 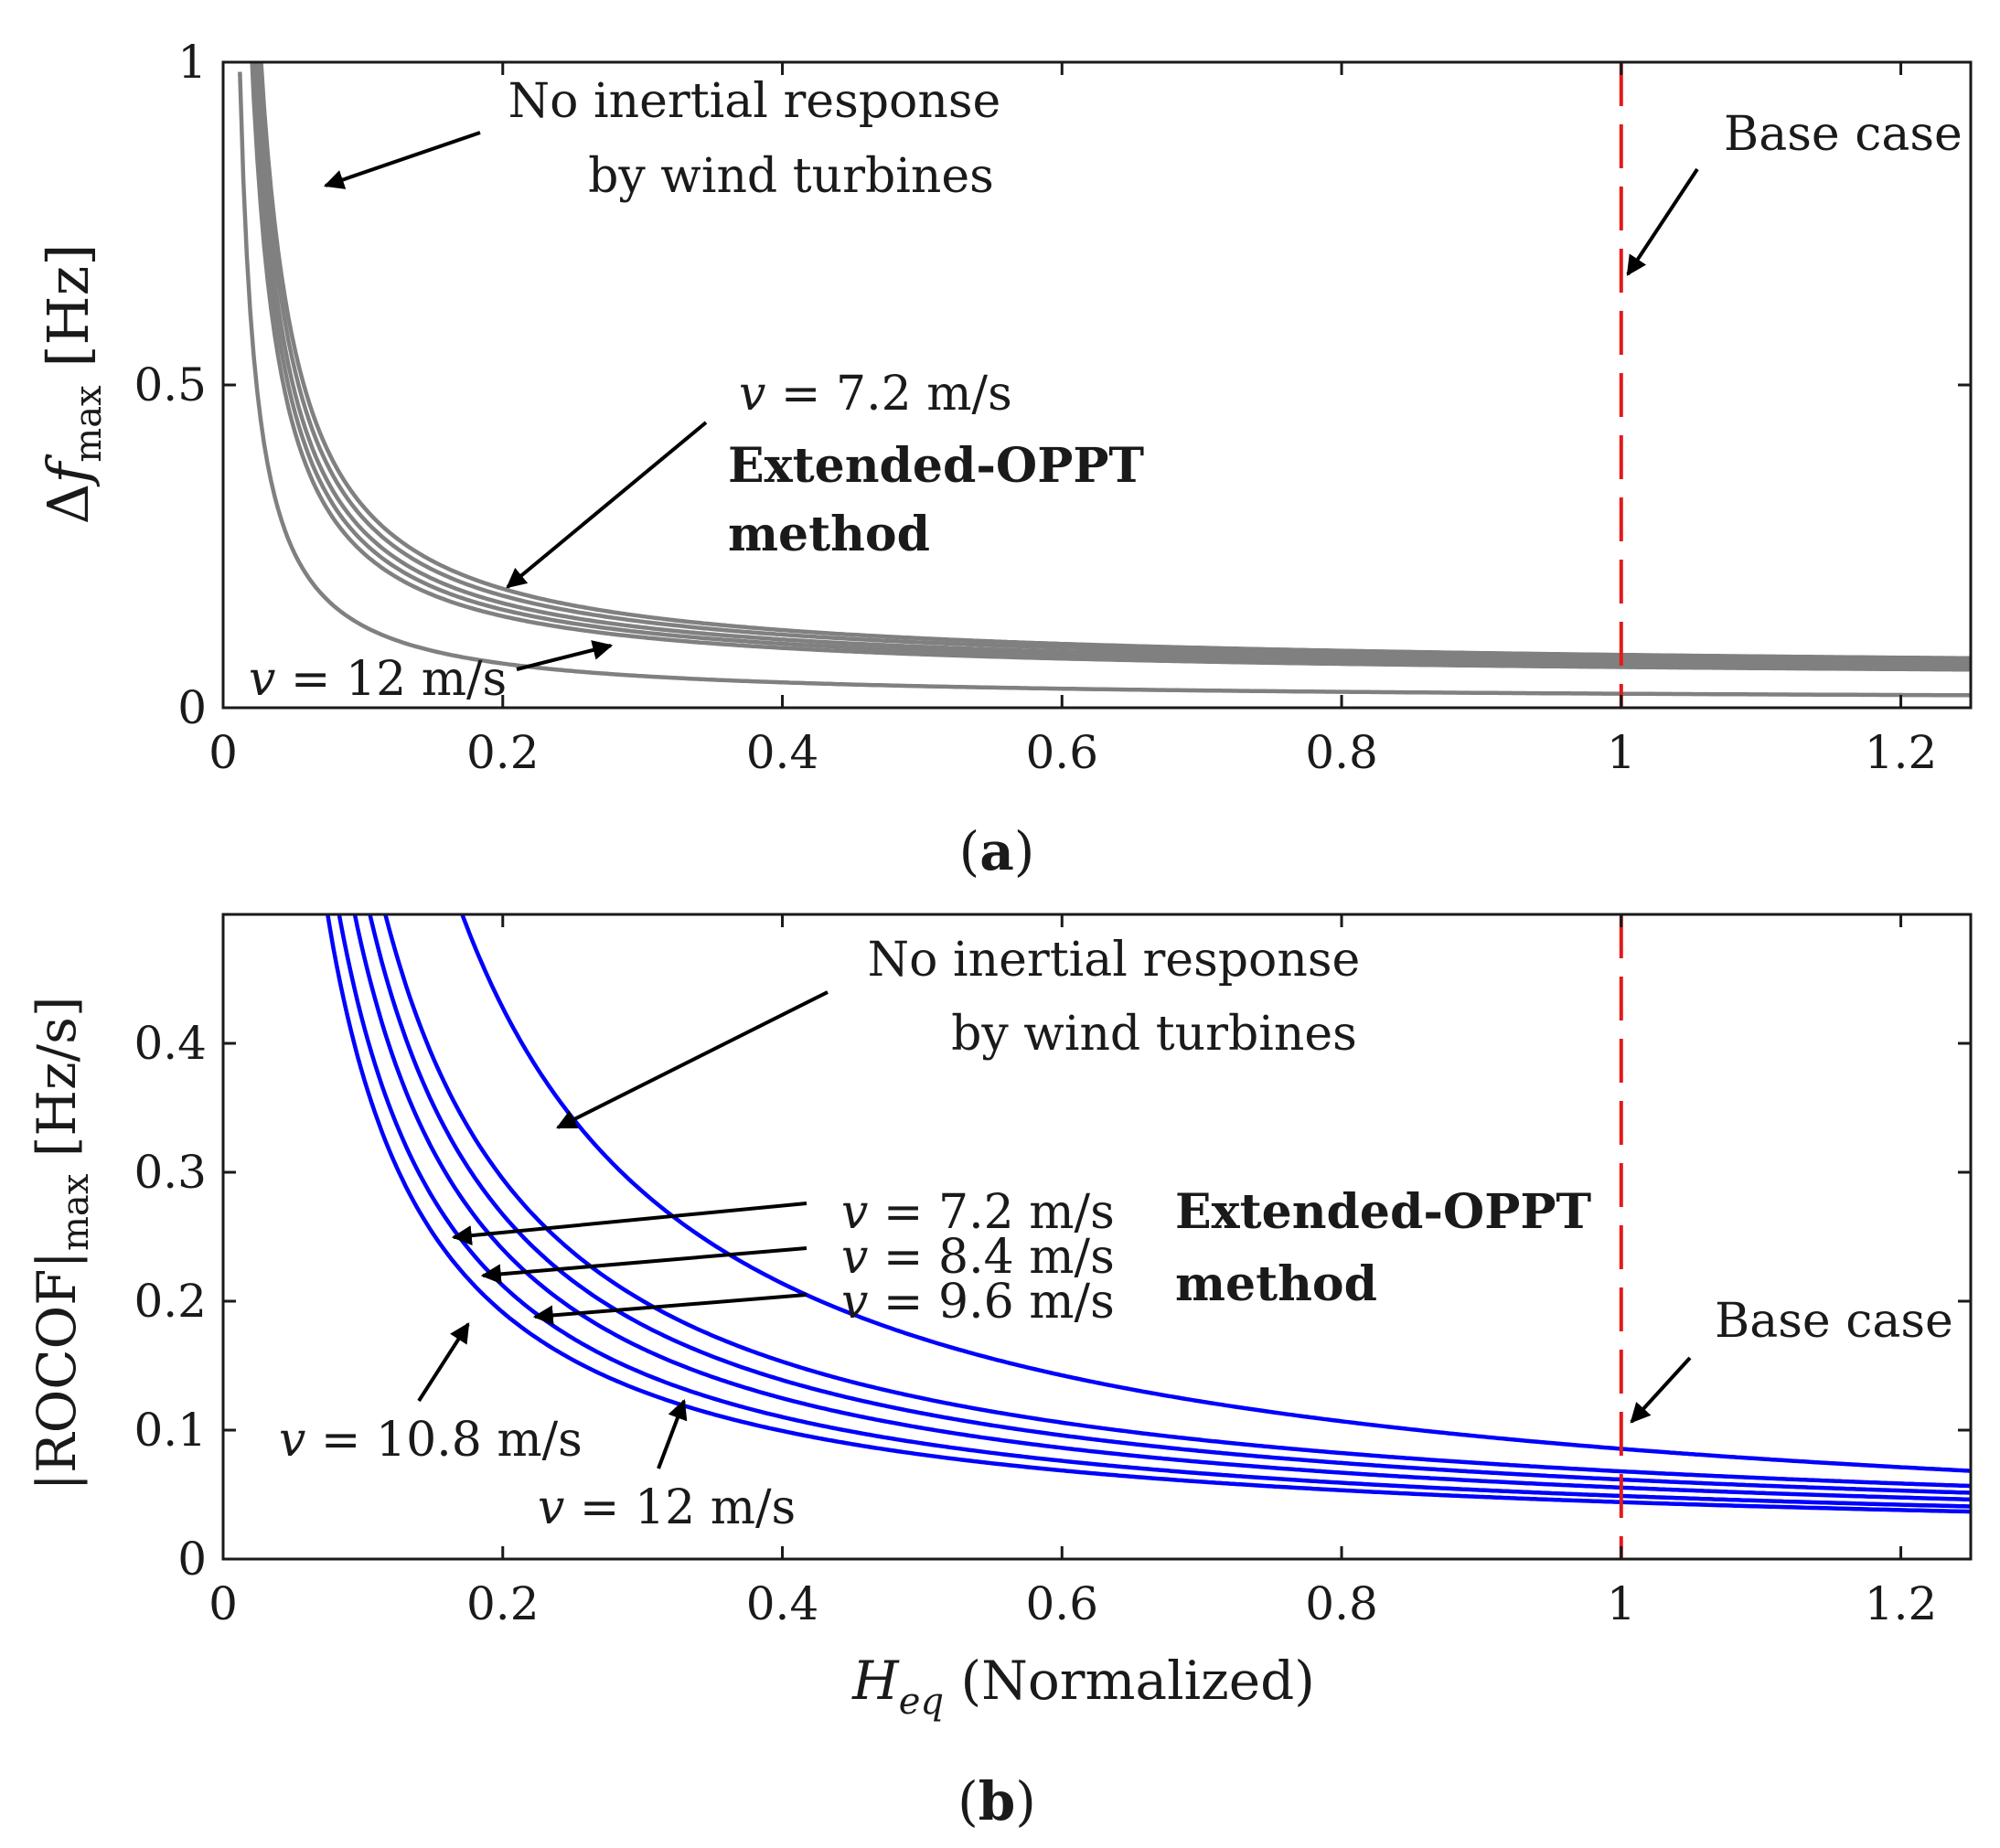 I want to click on x-tick-label-a-4: 0.8, so click(x=1341, y=753).